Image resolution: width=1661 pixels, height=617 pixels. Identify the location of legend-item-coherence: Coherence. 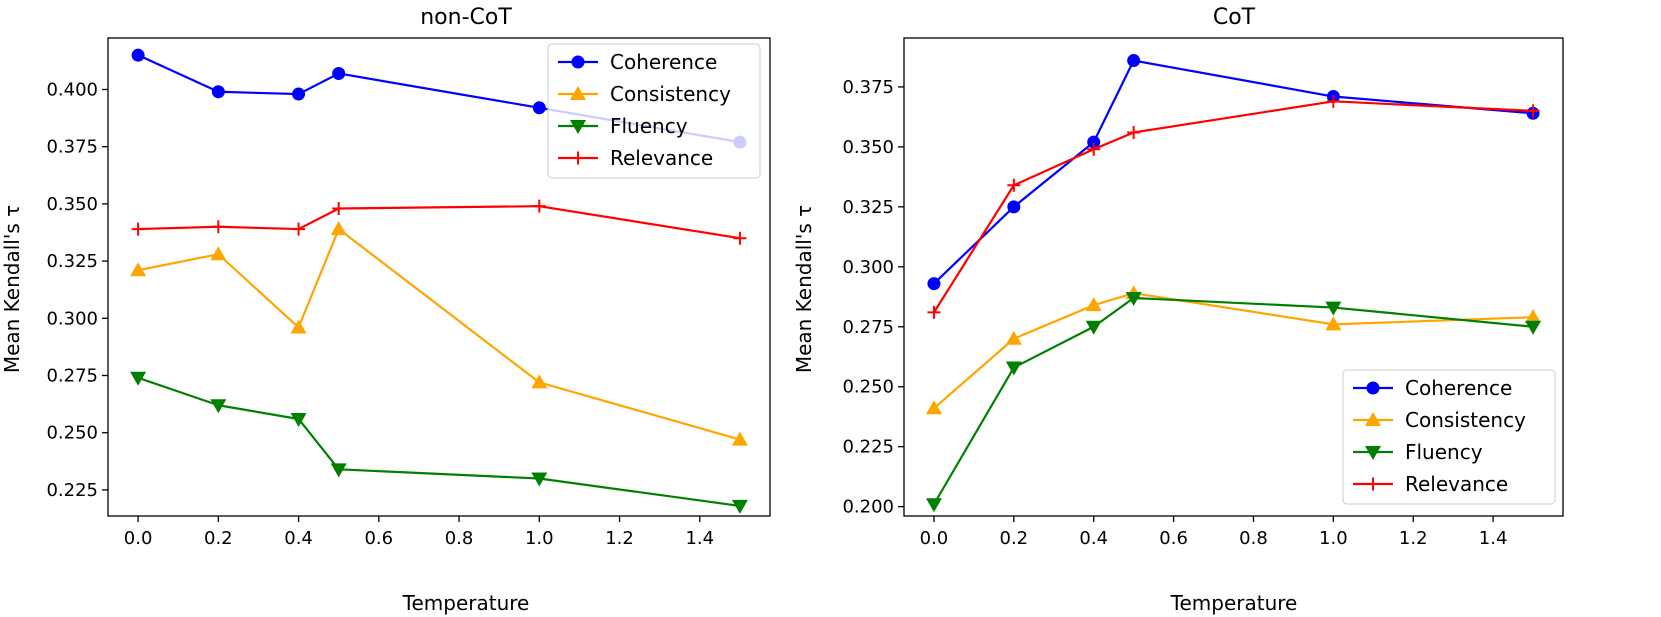
(637, 62).